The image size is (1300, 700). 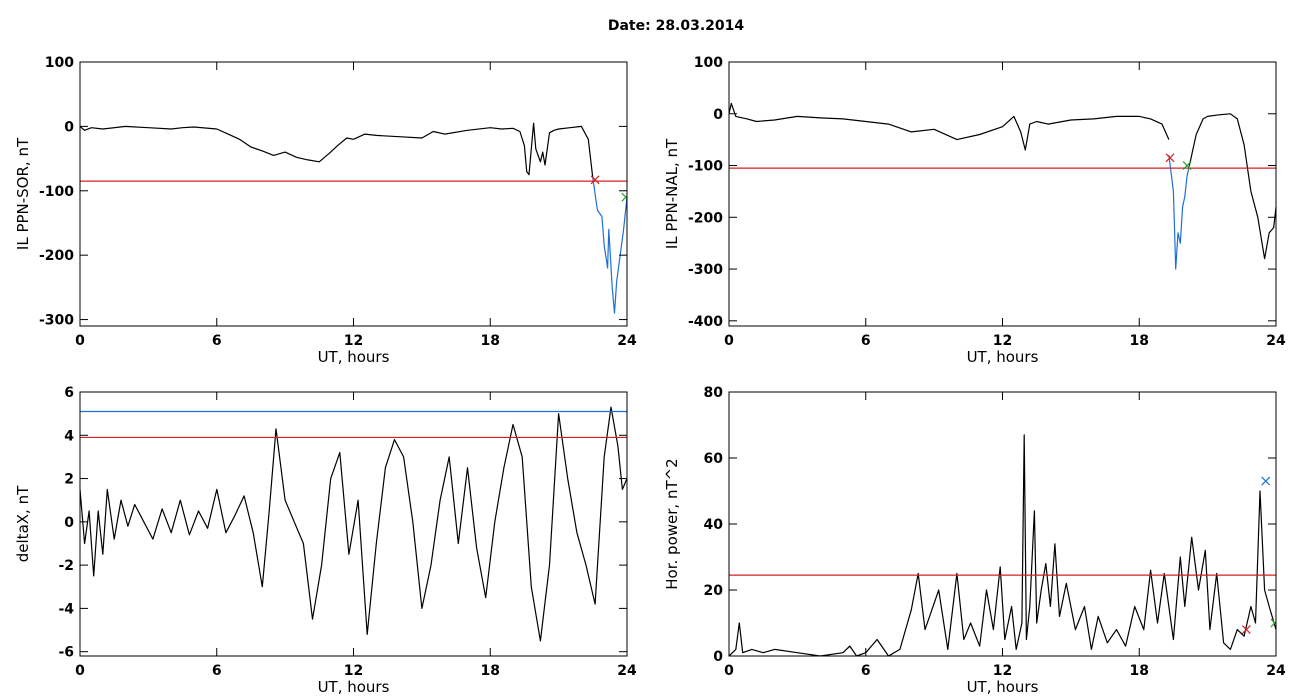 I want to click on plot-0-area, so click(x=353, y=218).